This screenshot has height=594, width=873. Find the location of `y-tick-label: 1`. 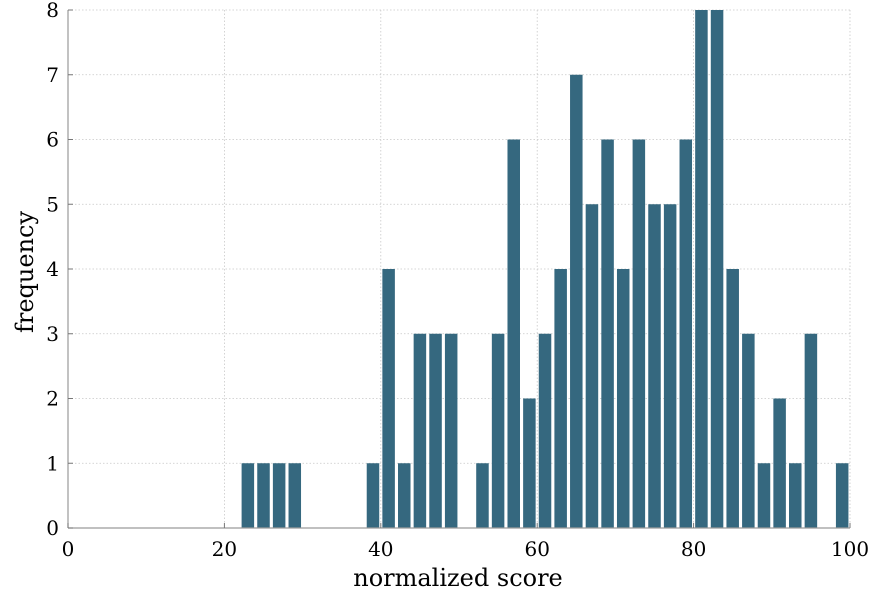

y-tick-label: 1 is located at coordinates (52, 463).